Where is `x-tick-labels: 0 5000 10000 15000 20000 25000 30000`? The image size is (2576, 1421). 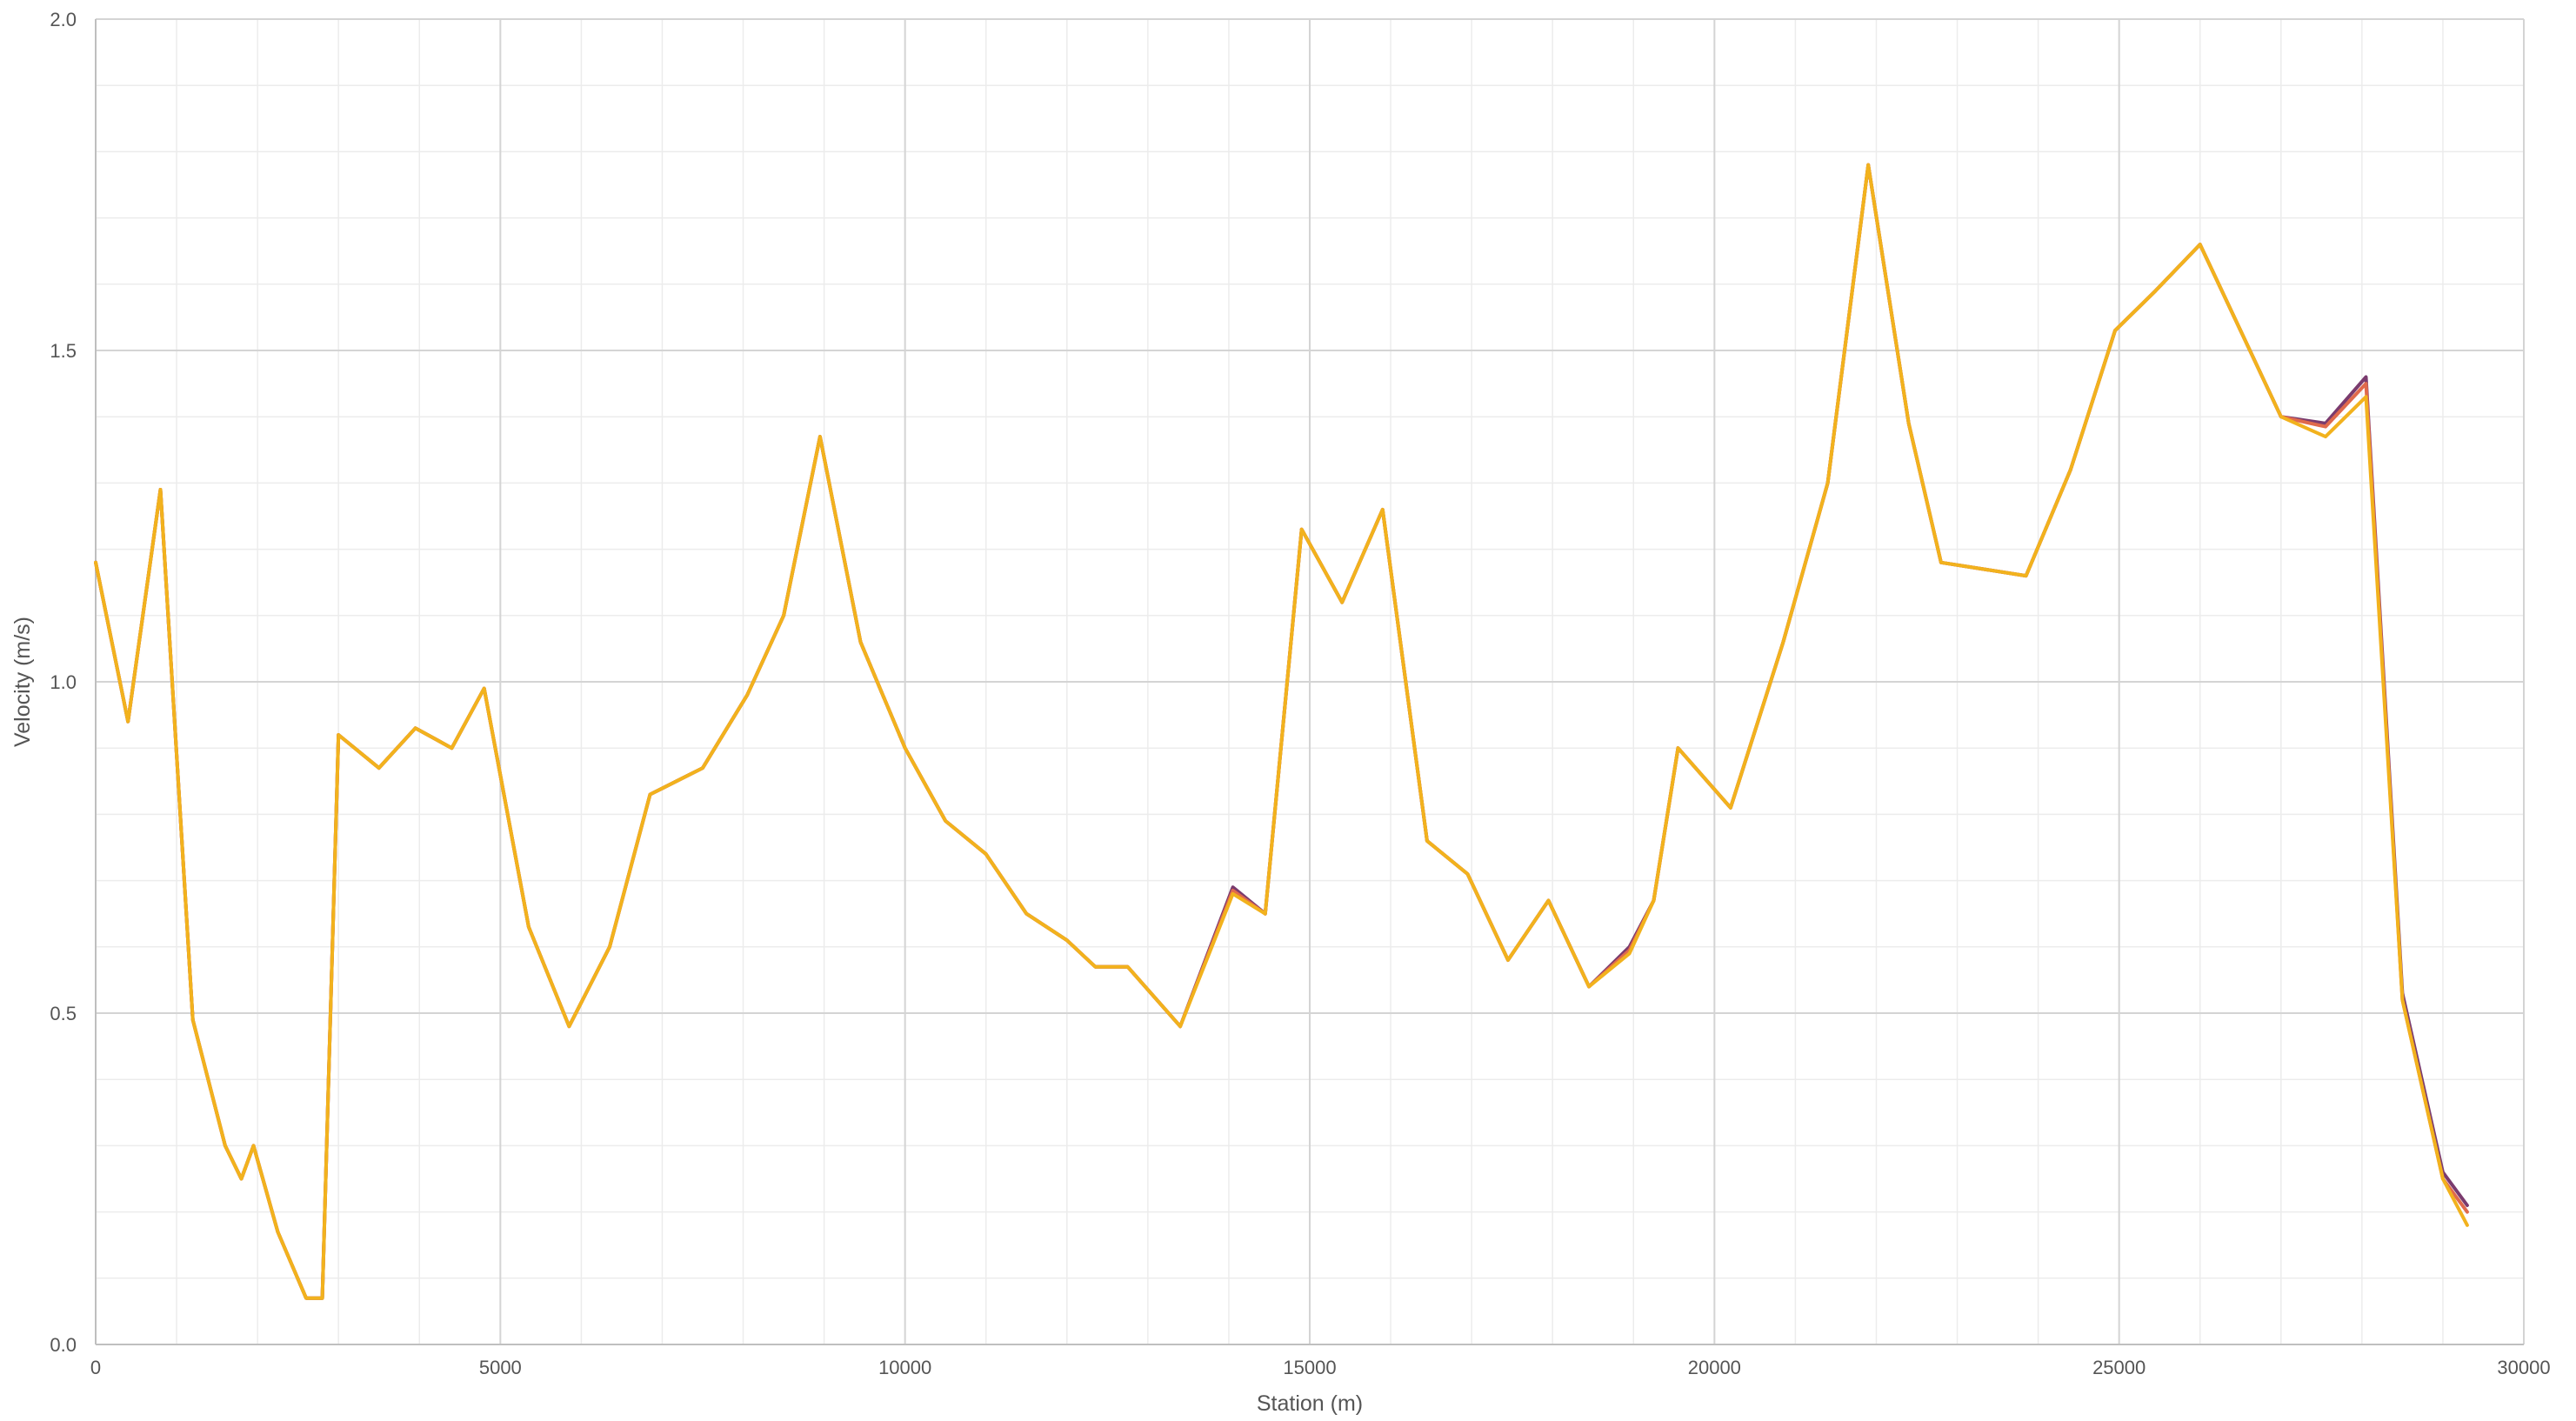
x-tick-labels: 0 5000 10000 15000 20000 25000 30000 is located at coordinates (1320, 1367).